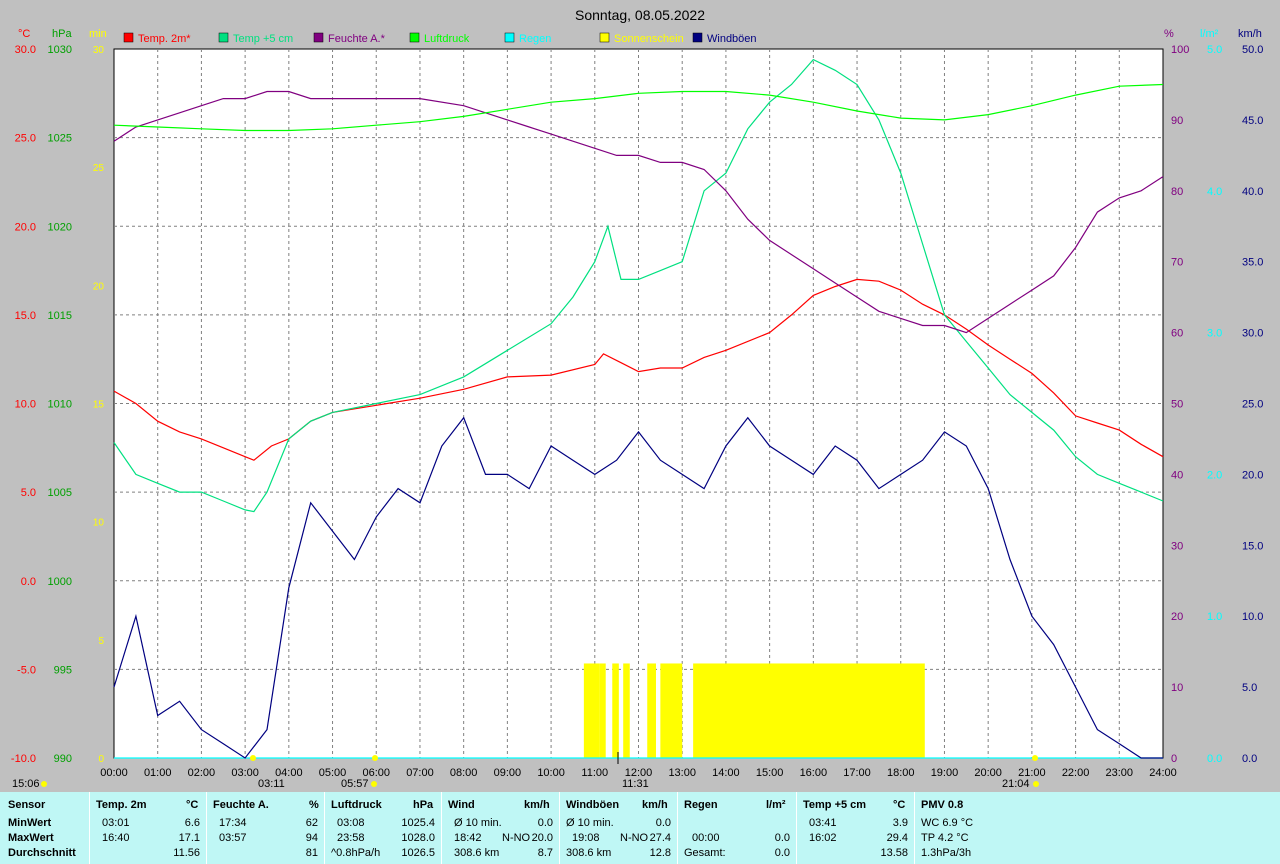 This screenshot has width=1280, height=864. What do you see at coordinates (202, 773) in the screenshot?
I see `x-tick-label: 02:00` at bounding box center [202, 773].